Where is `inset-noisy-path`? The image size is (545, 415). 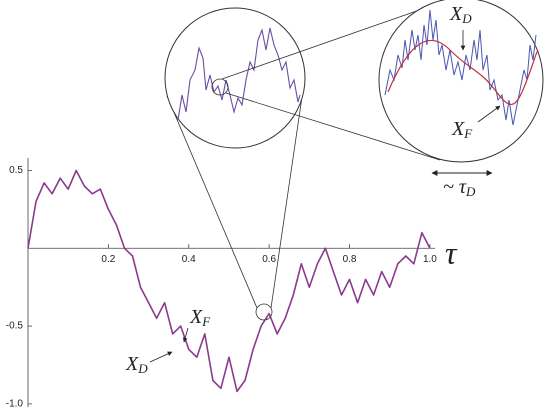
inset-noisy-path is located at coordinates (460, 67).